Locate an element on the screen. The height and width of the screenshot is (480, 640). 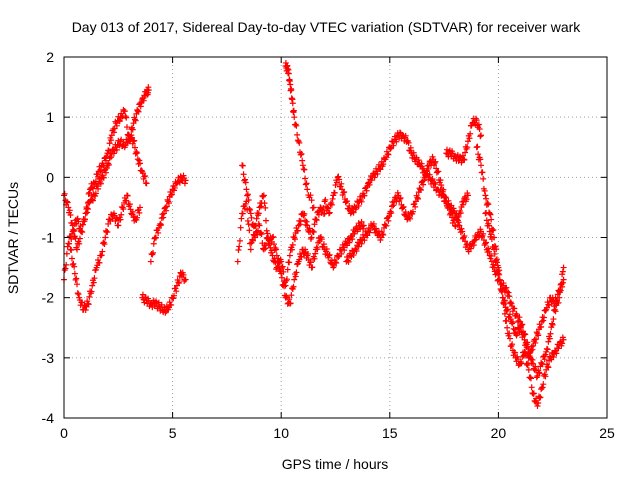
y-tick-label: 0 is located at coordinates (50, 177).